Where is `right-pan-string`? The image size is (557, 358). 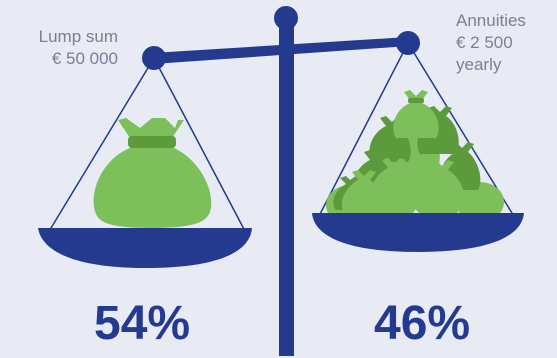 right-pan-string is located at coordinates (363, 130).